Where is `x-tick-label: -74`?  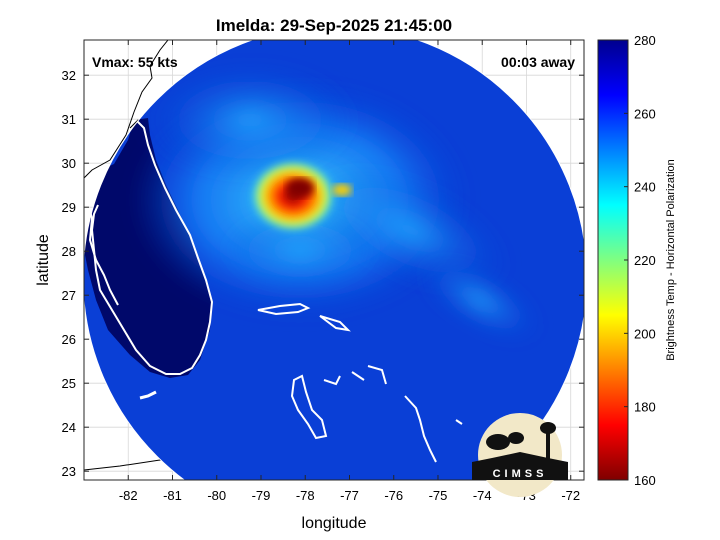 x-tick-label: -74 is located at coordinates (482, 495).